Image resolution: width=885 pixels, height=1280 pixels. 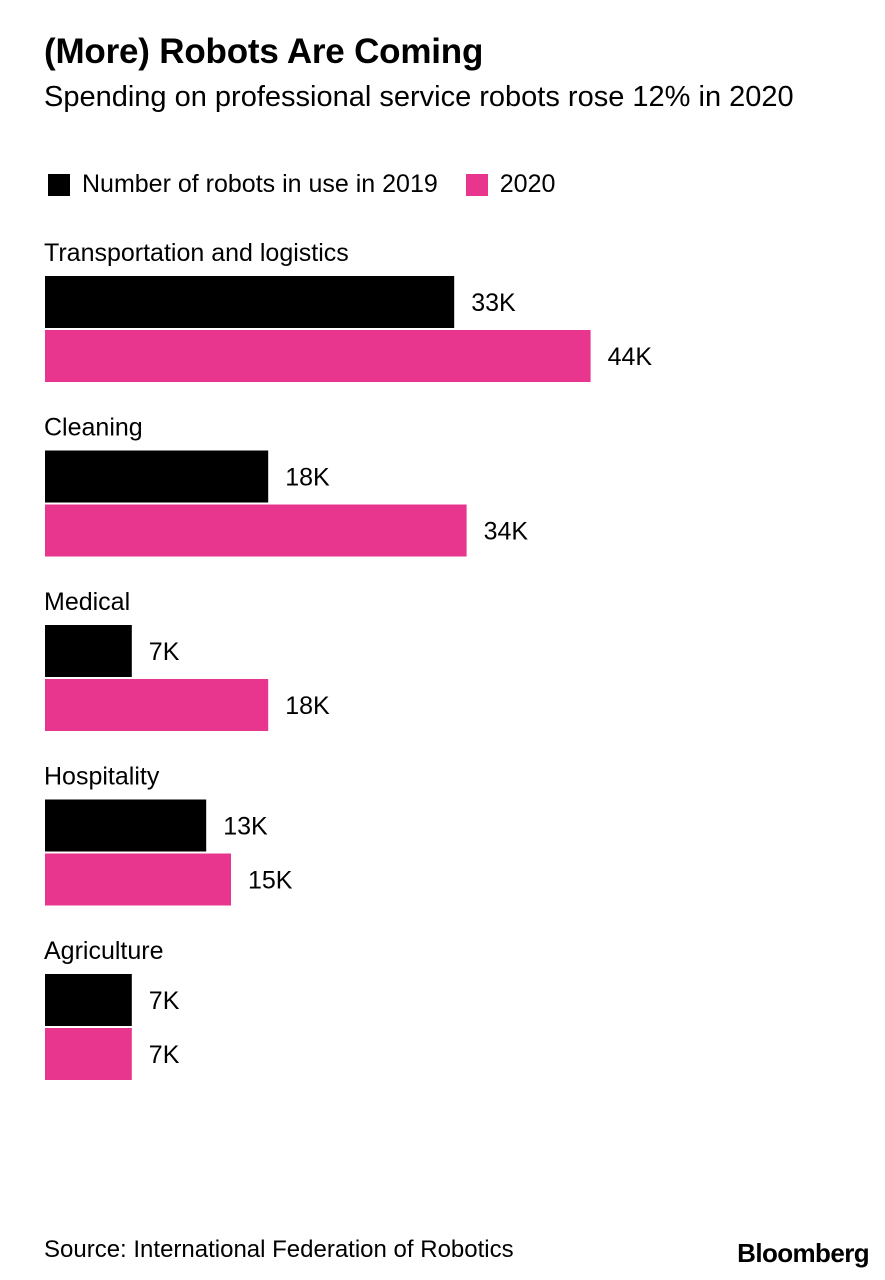 What do you see at coordinates (260, 184) in the screenshot?
I see `legend-label-2019: Number of robots in use in 2019` at bounding box center [260, 184].